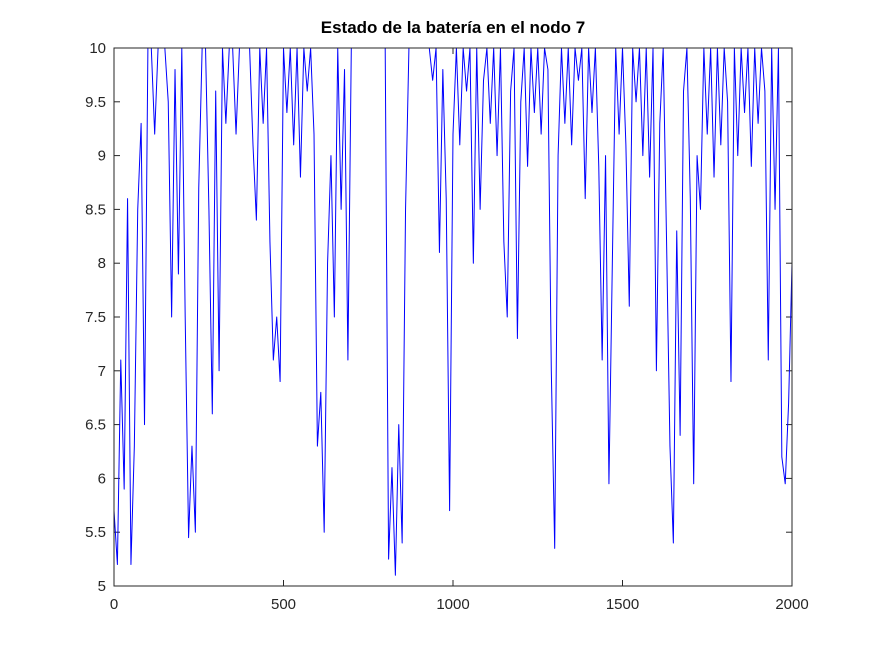  Describe the element at coordinates (95, 317) in the screenshot. I see `y-tick-label: 7.5` at that location.